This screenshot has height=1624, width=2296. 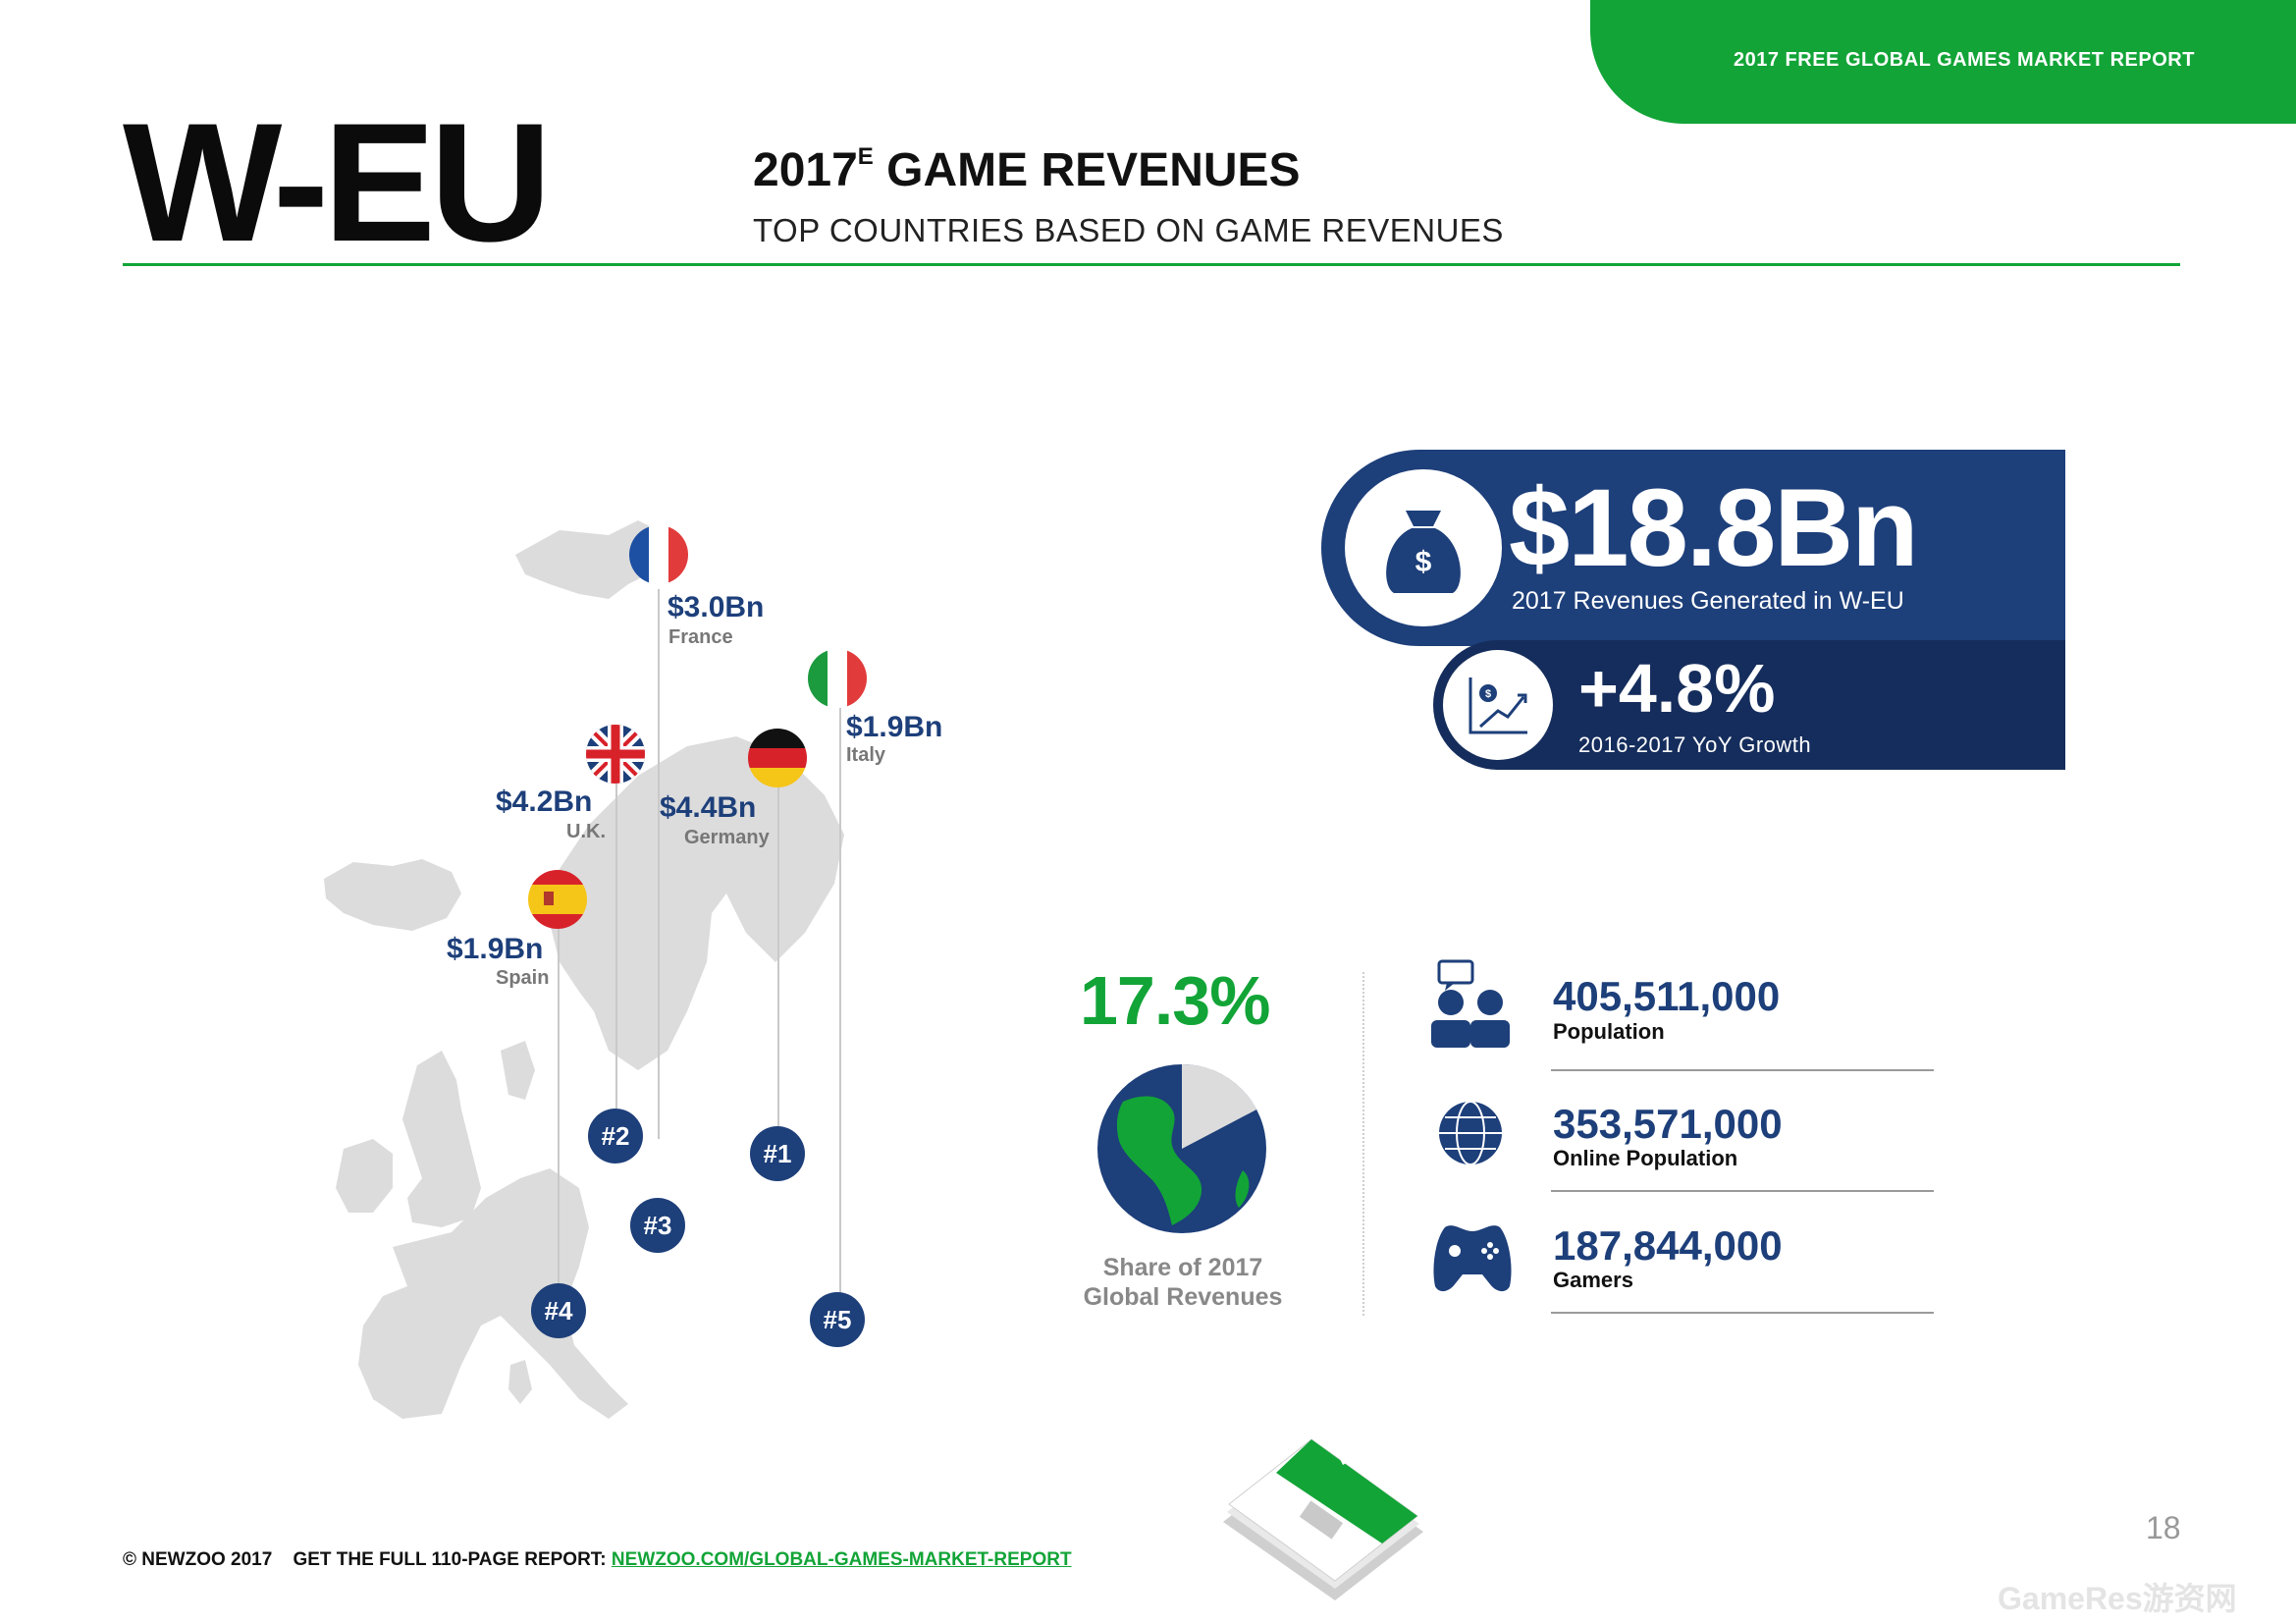 What do you see at coordinates (586, 831) in the screenshot?
I see `uk-label: U.K.` at bounding box center [586, 831].